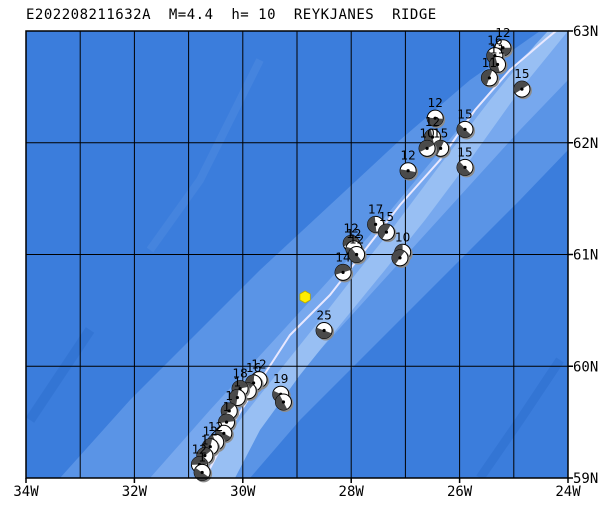  What do you see at coordinates (585, 479) in the screenshot?
I see `y-tick-label: 59N` at bounding box center [585, 479].